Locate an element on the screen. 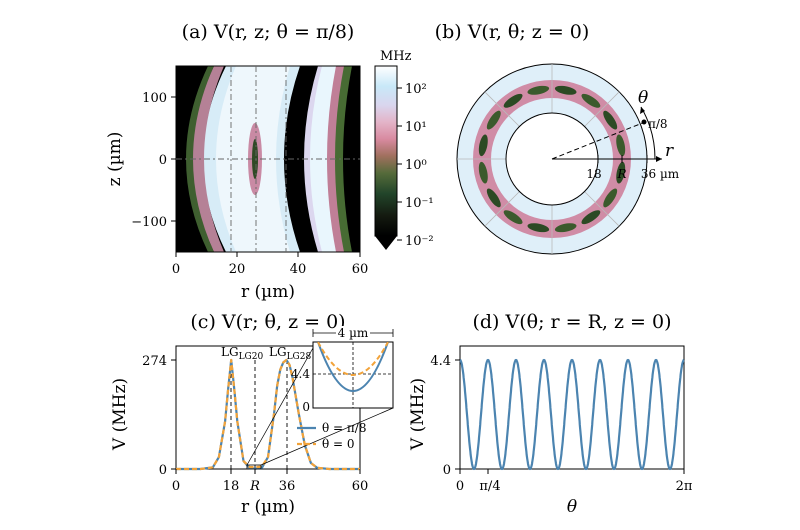 The height and width of the screenshot is (530, 800). panel-d-xtick-0: 0 is located at coordinates (460, 486).